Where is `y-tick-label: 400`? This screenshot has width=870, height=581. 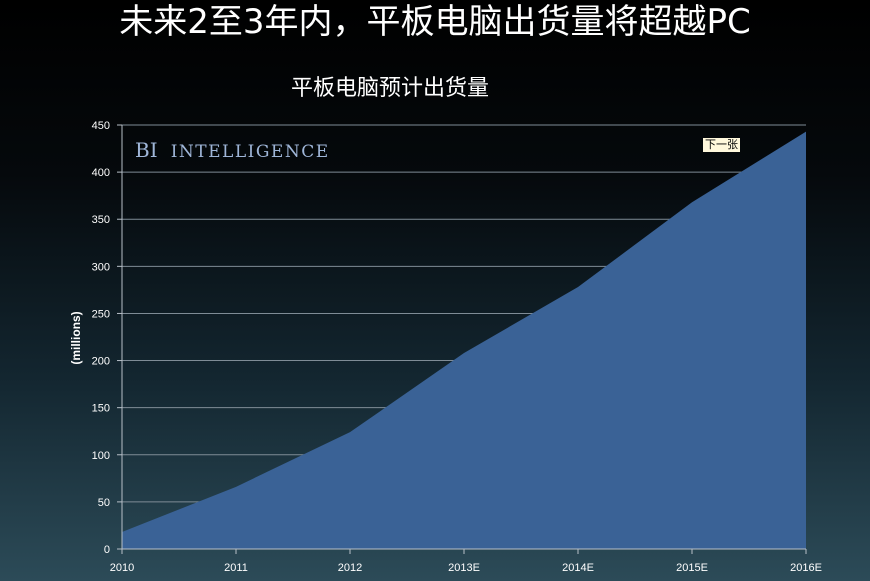
y-tick-label: 400 is located at coordinates (101, 173).